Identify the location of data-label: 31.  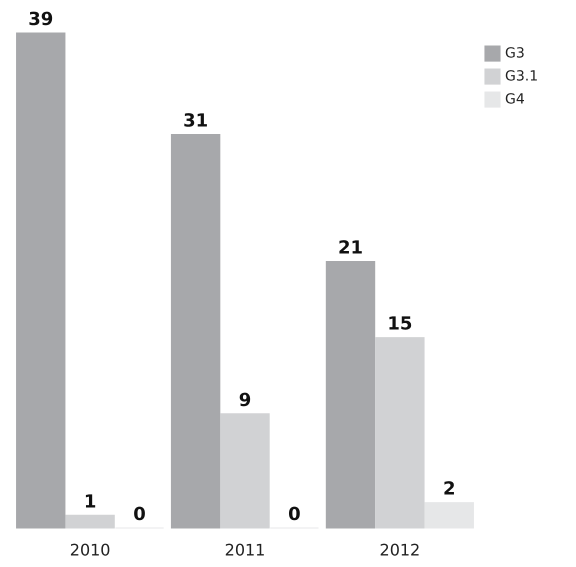
(195, 121).